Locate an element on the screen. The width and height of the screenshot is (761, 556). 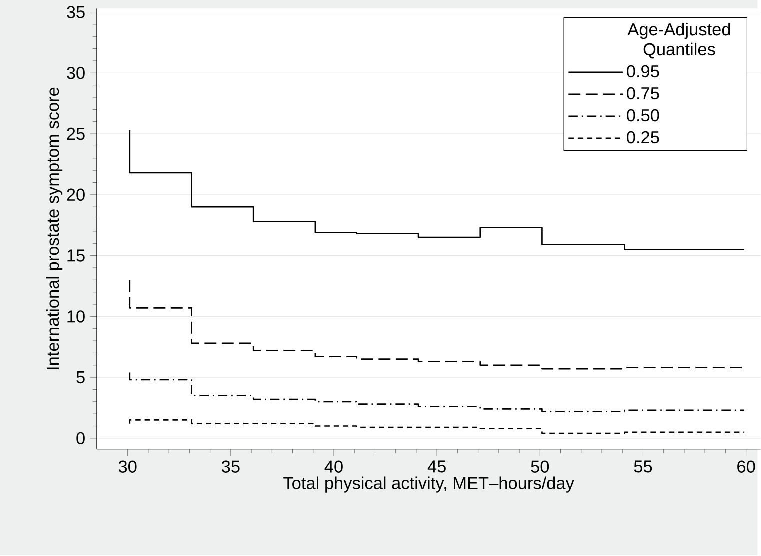
legend-label: 0.25 is located at coordinates (643, 138).